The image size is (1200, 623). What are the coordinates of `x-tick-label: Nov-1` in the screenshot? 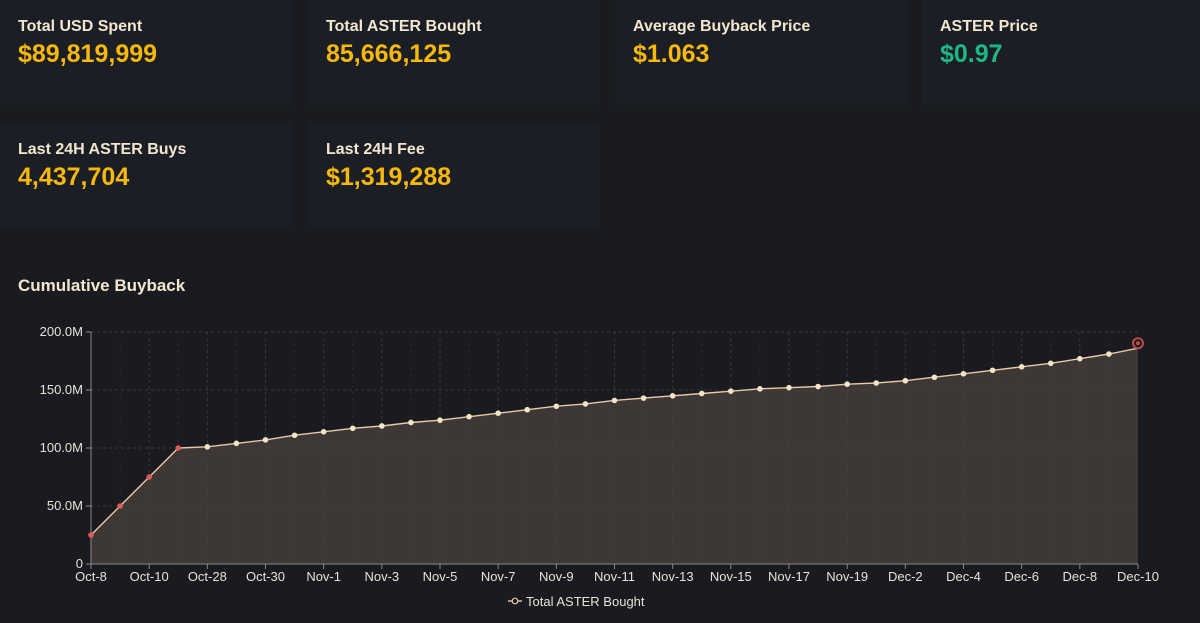 It's located at (323, 576).